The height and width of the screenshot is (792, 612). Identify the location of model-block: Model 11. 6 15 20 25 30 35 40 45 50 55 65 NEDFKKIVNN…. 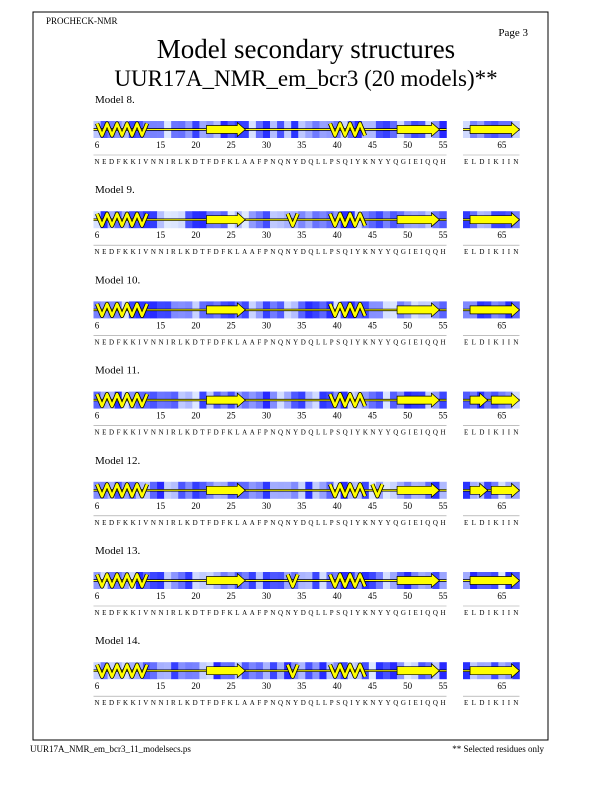
(307, 401).